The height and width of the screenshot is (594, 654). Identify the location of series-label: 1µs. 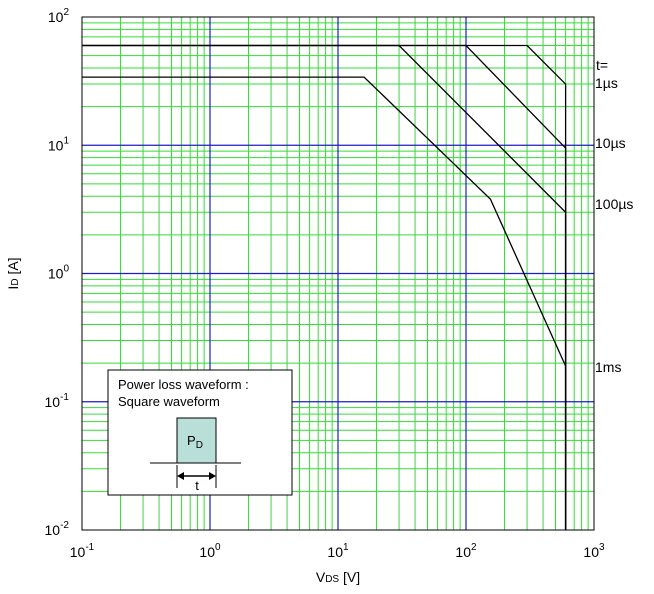
(606, 83).